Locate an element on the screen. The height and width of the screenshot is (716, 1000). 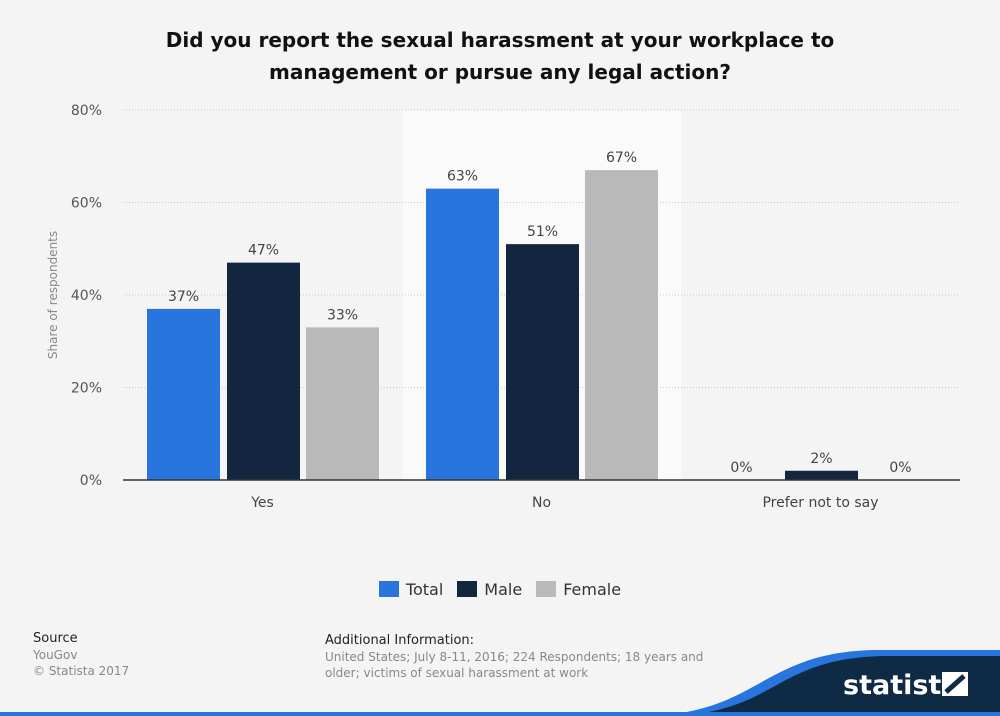
legend-label: Male is located at coordinates (503, 589).